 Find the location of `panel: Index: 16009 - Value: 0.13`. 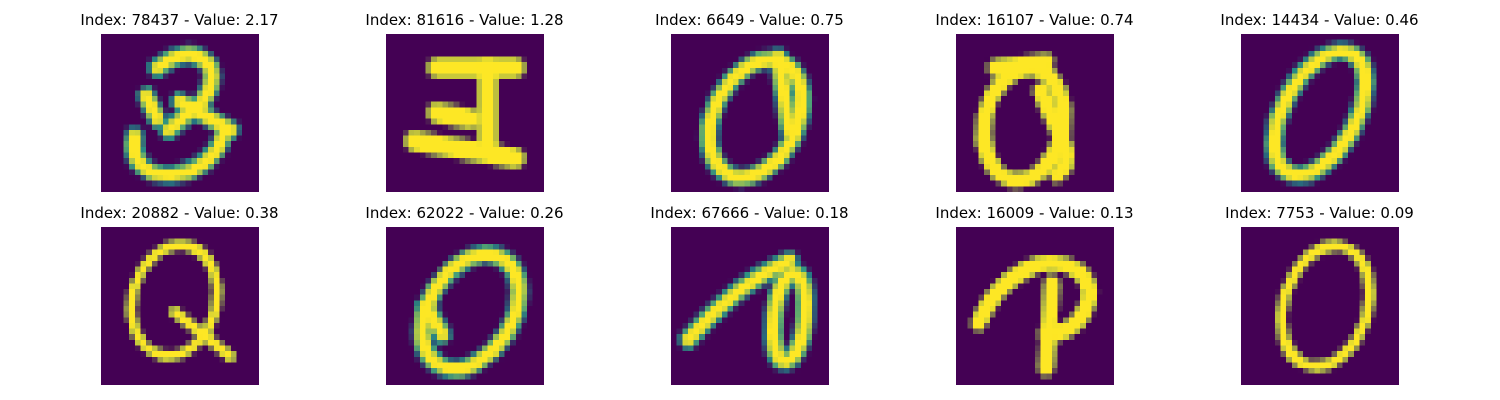

panel: Index: 16009 - Value: 0.13 is located at coordinates (1034, 289).